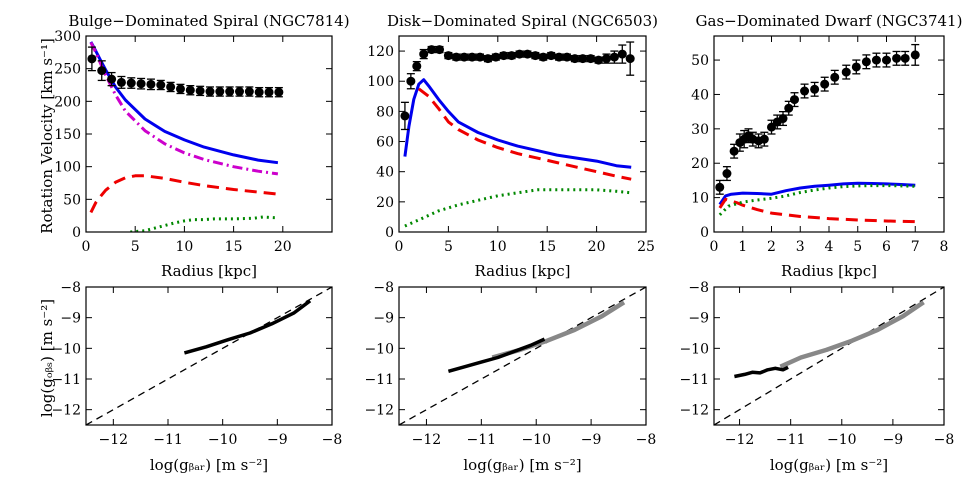 The width and height of the screenshot is (968, 496). Describe the element at coordinates (700, 130) in the screenshot. I see `y-tick-label: 30` at that location.